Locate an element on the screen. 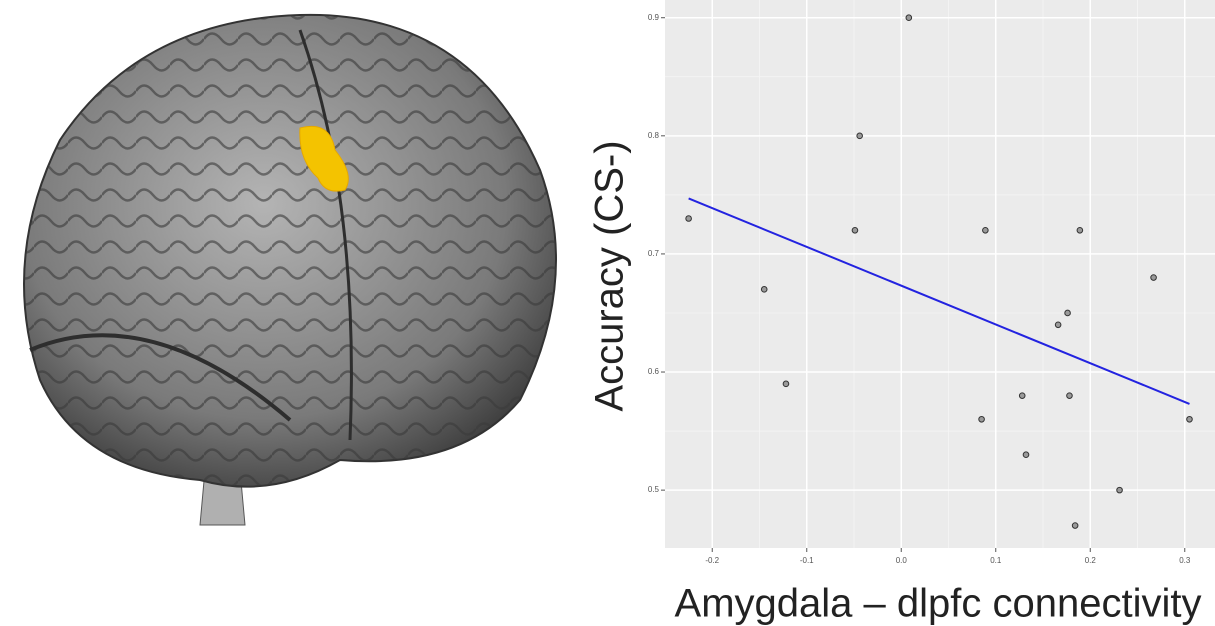 The width and height of the screenshot is (1215, 626). x-tick-label: -0.1 is located at coordinates (807, 560).